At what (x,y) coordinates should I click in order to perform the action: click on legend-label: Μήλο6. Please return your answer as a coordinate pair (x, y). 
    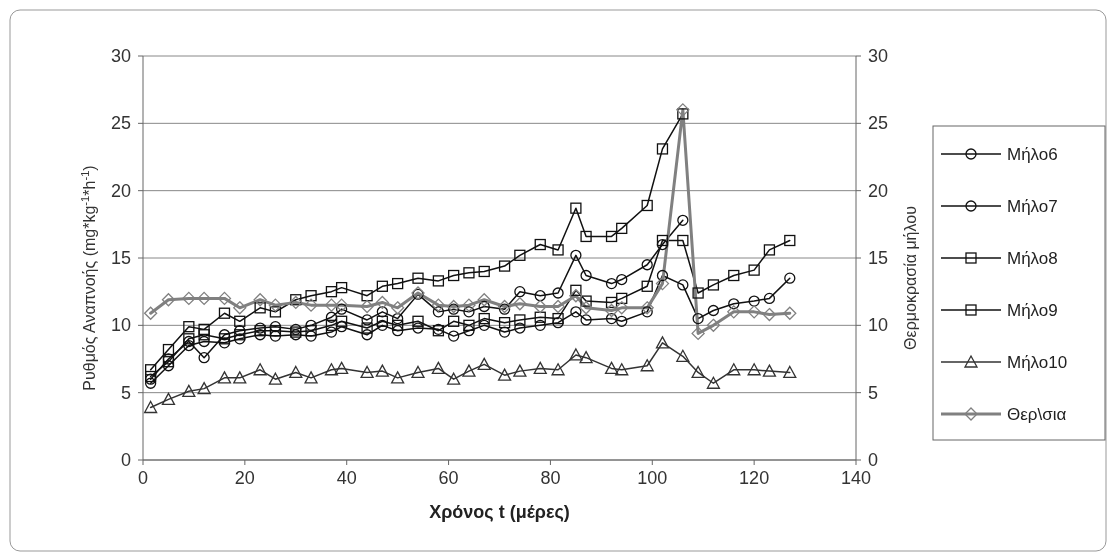
    Looking at the image, I should click on (1032, 154).